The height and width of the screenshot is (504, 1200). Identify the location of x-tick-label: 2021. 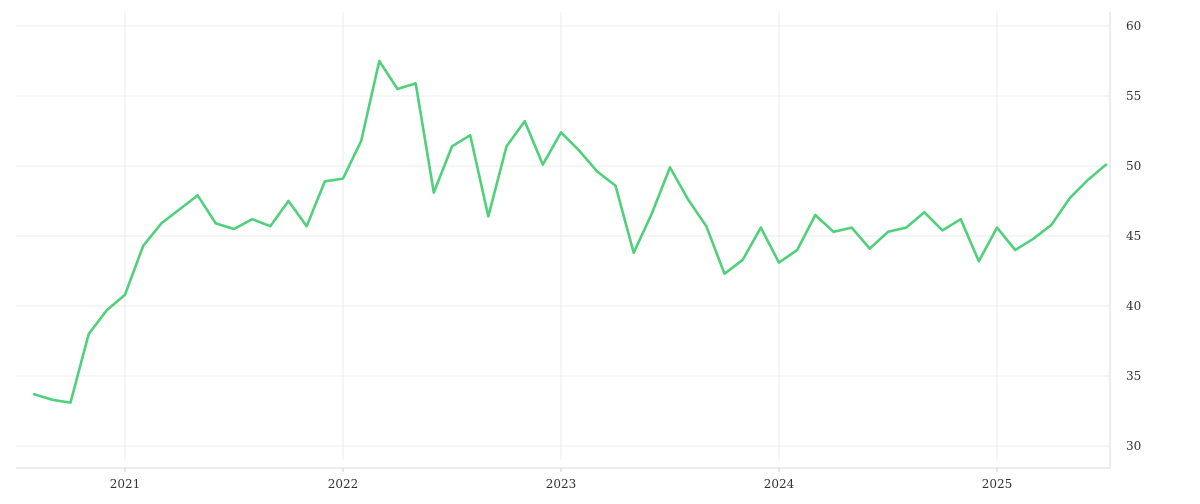
(125, 484).